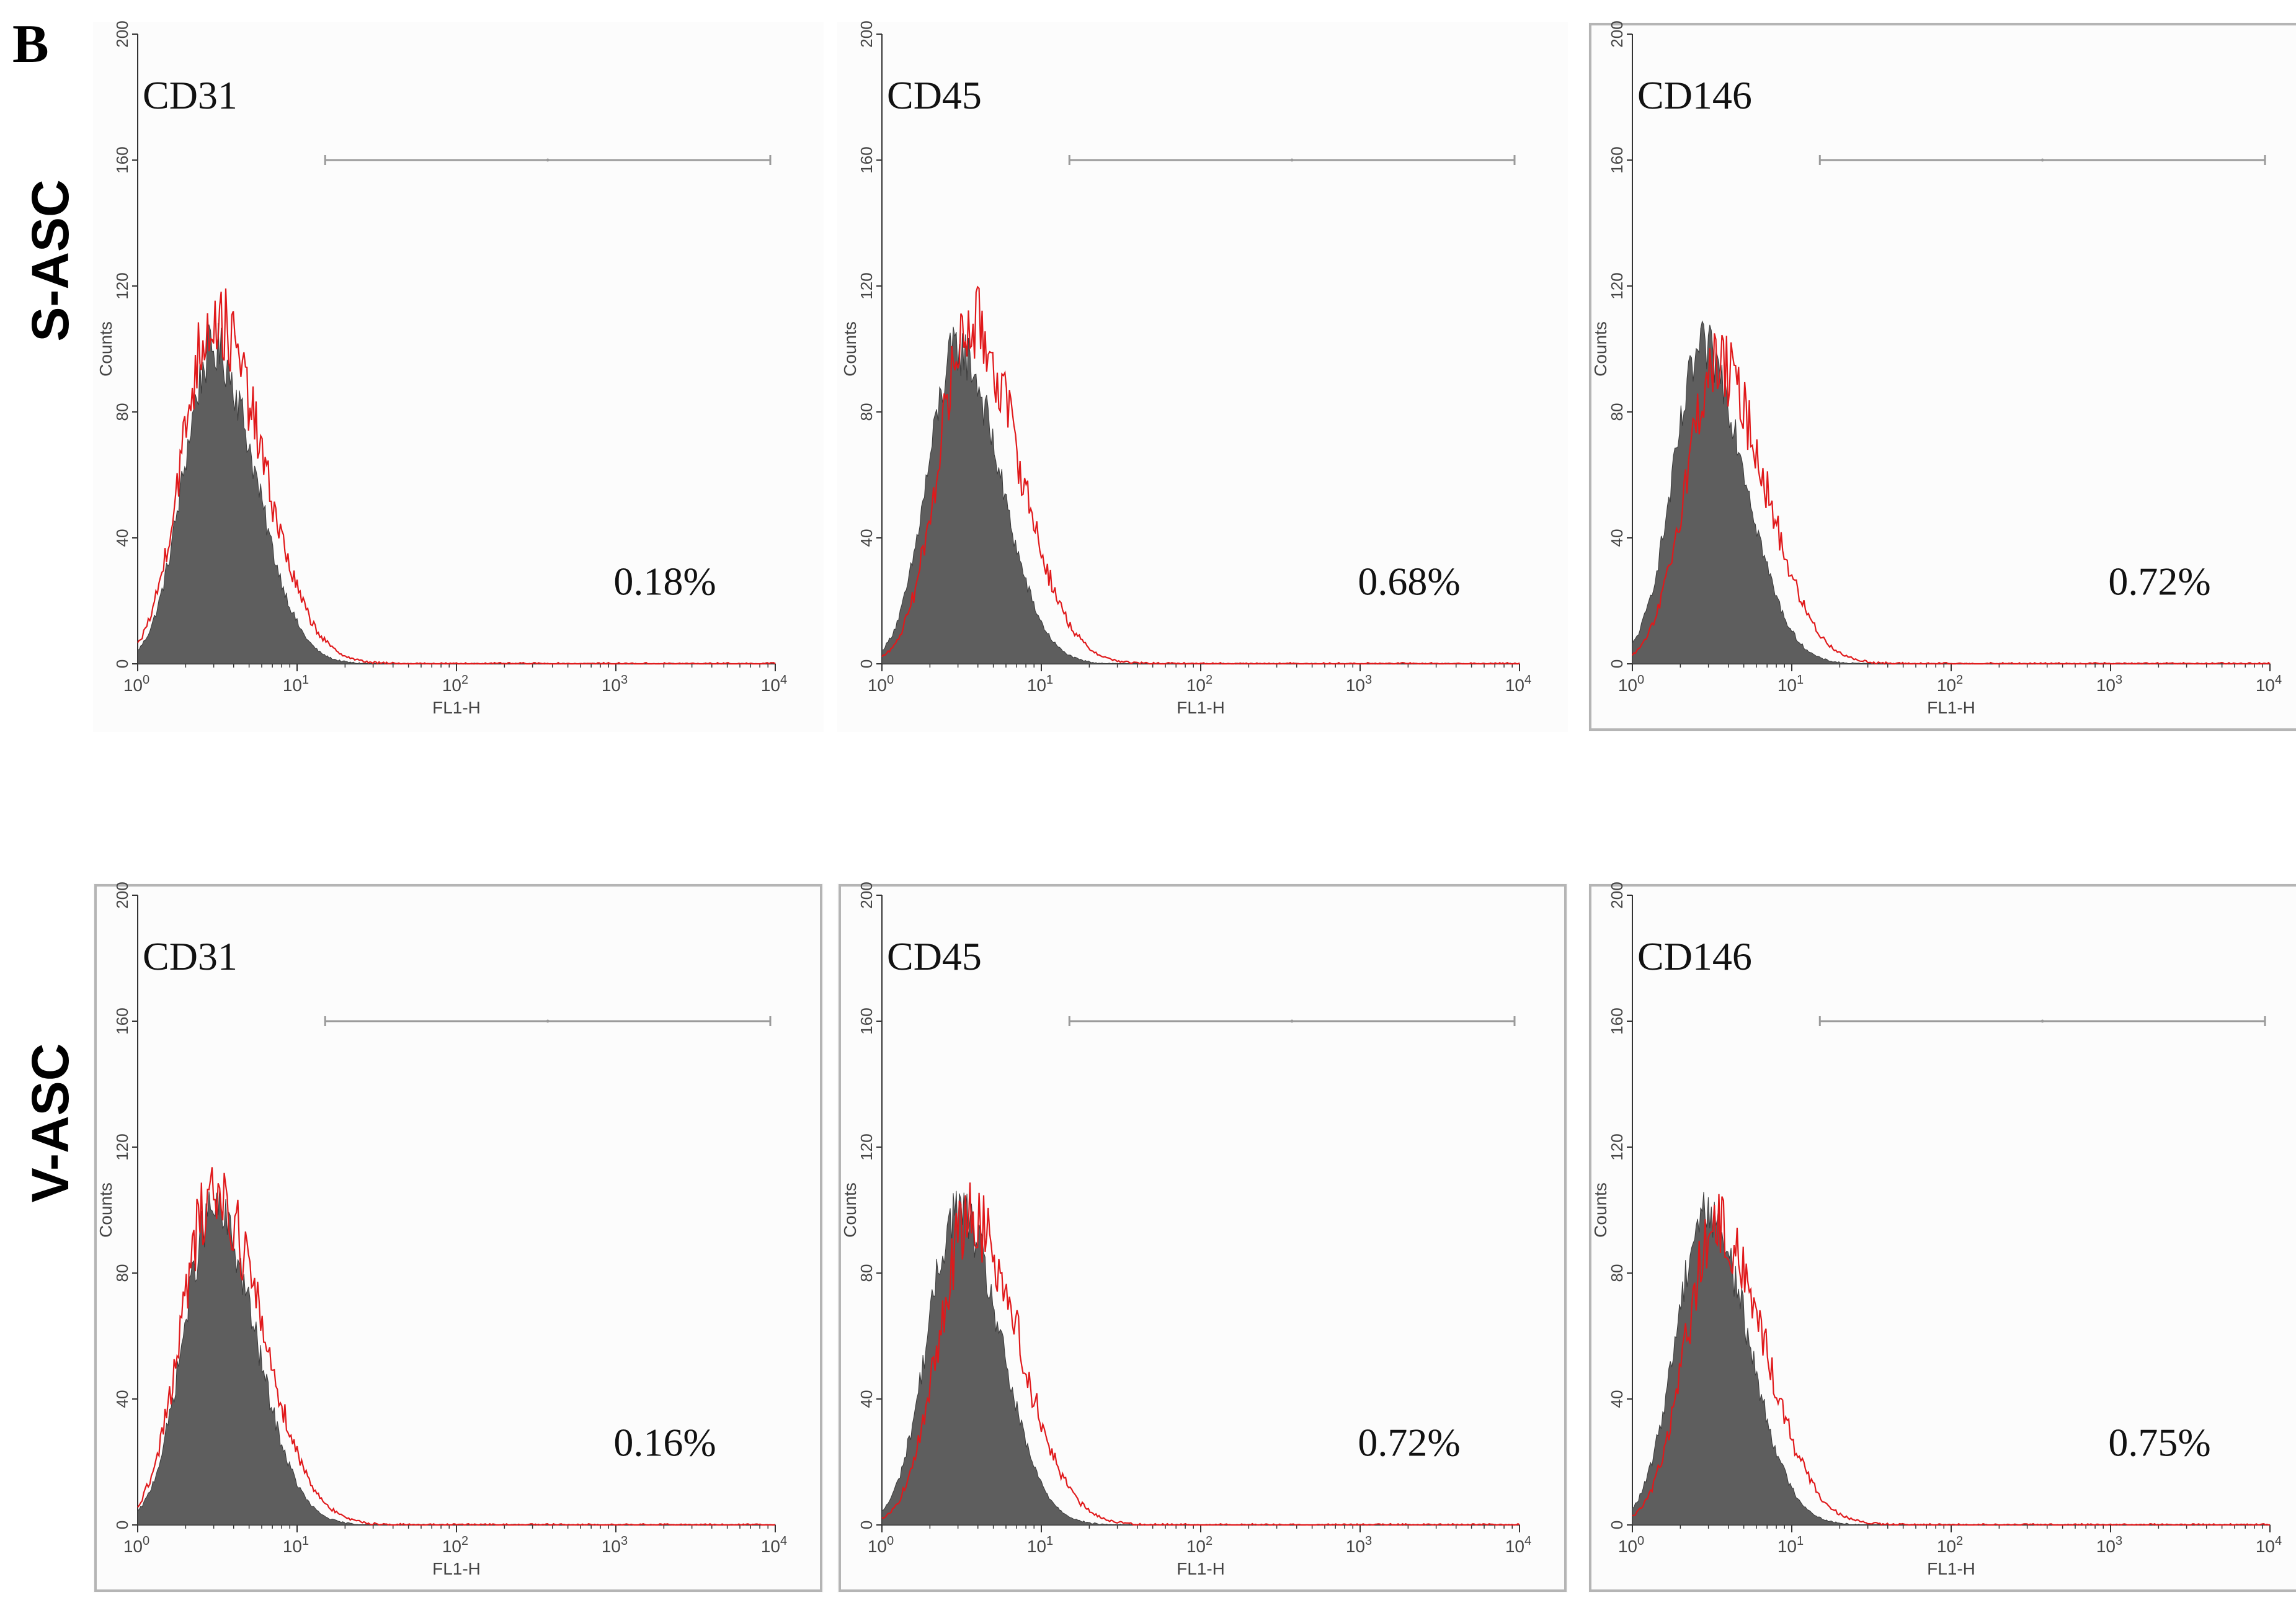  I want to click on panel-letter: B, so click(30, 44).